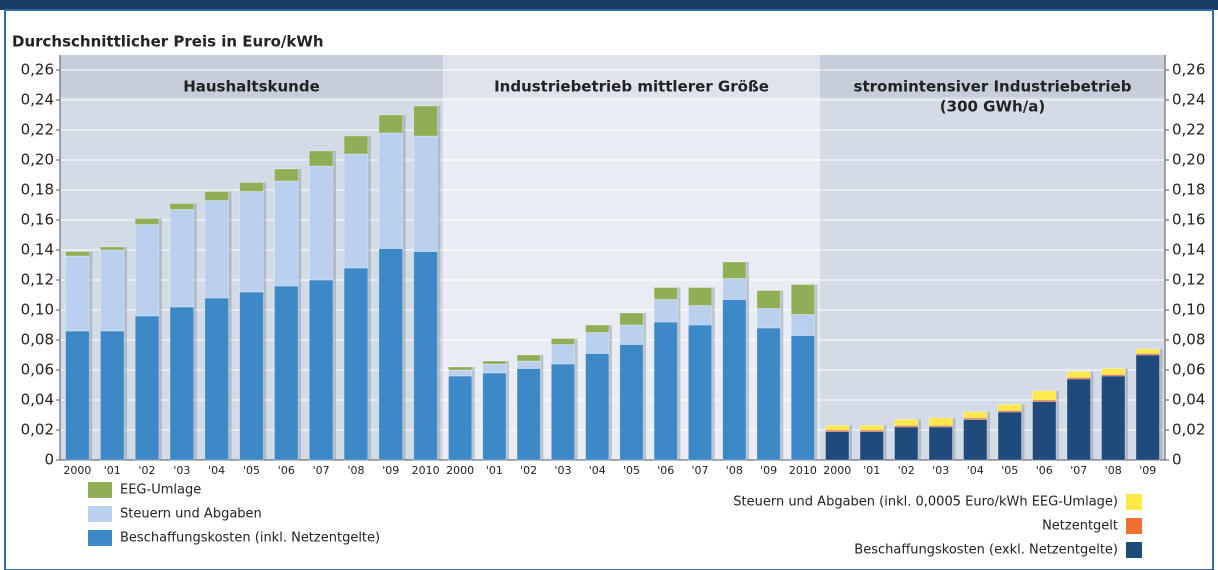 The width and height of the screenshot is (1218, 570). I want to click on y-tick-label: 0,10, so click(37, 310).